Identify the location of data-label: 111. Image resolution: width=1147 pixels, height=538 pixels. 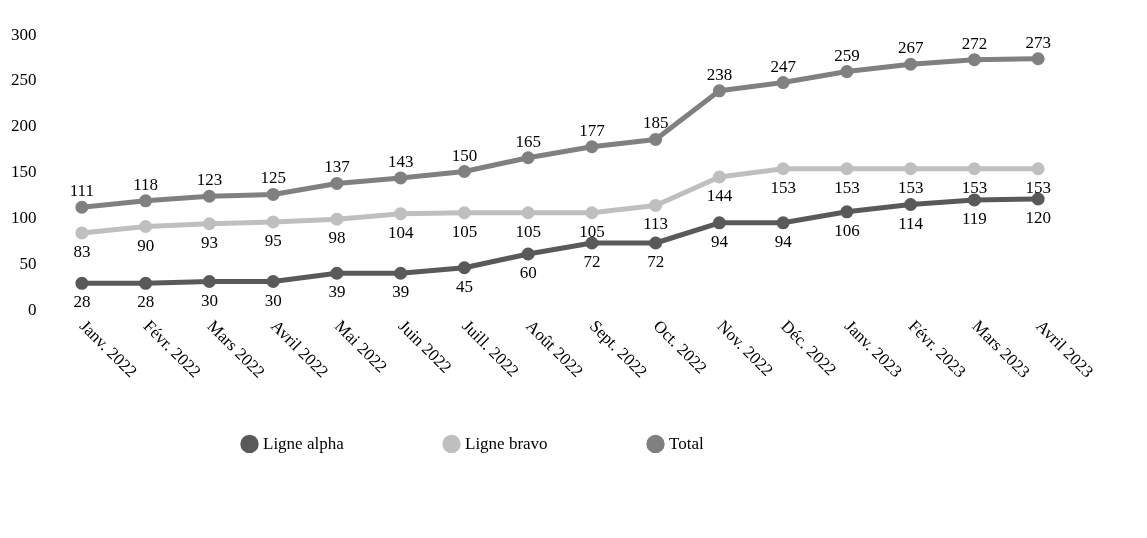
(81, 191).